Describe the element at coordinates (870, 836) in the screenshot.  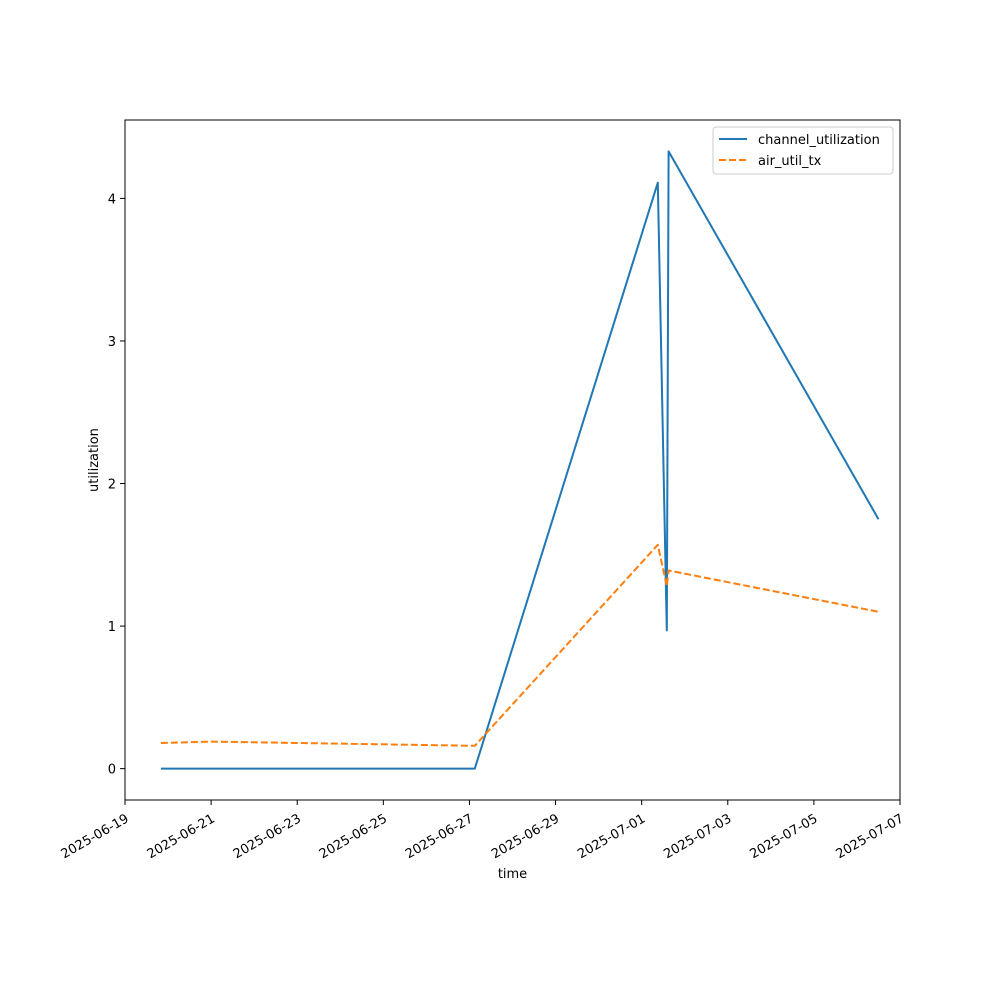
I see `x-tick-label: 2025-07-07` at that location.